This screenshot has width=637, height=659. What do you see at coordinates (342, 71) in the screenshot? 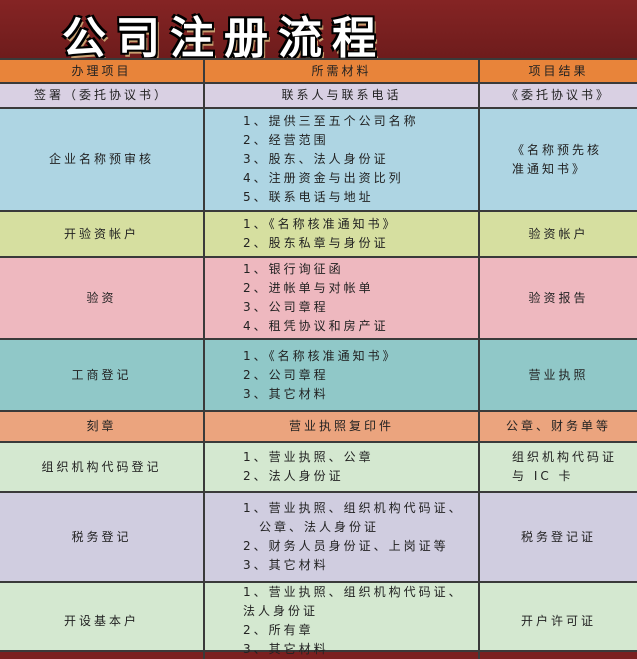
I see `header-materials: 所需材料` at bounding box center [342, 71].